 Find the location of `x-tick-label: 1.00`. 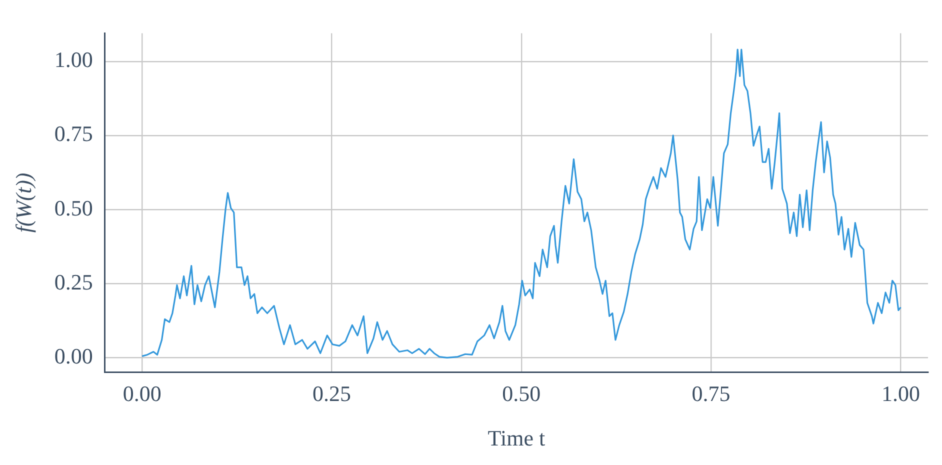

x-tick-label: 1.00 is located at coordinates (900, 393).